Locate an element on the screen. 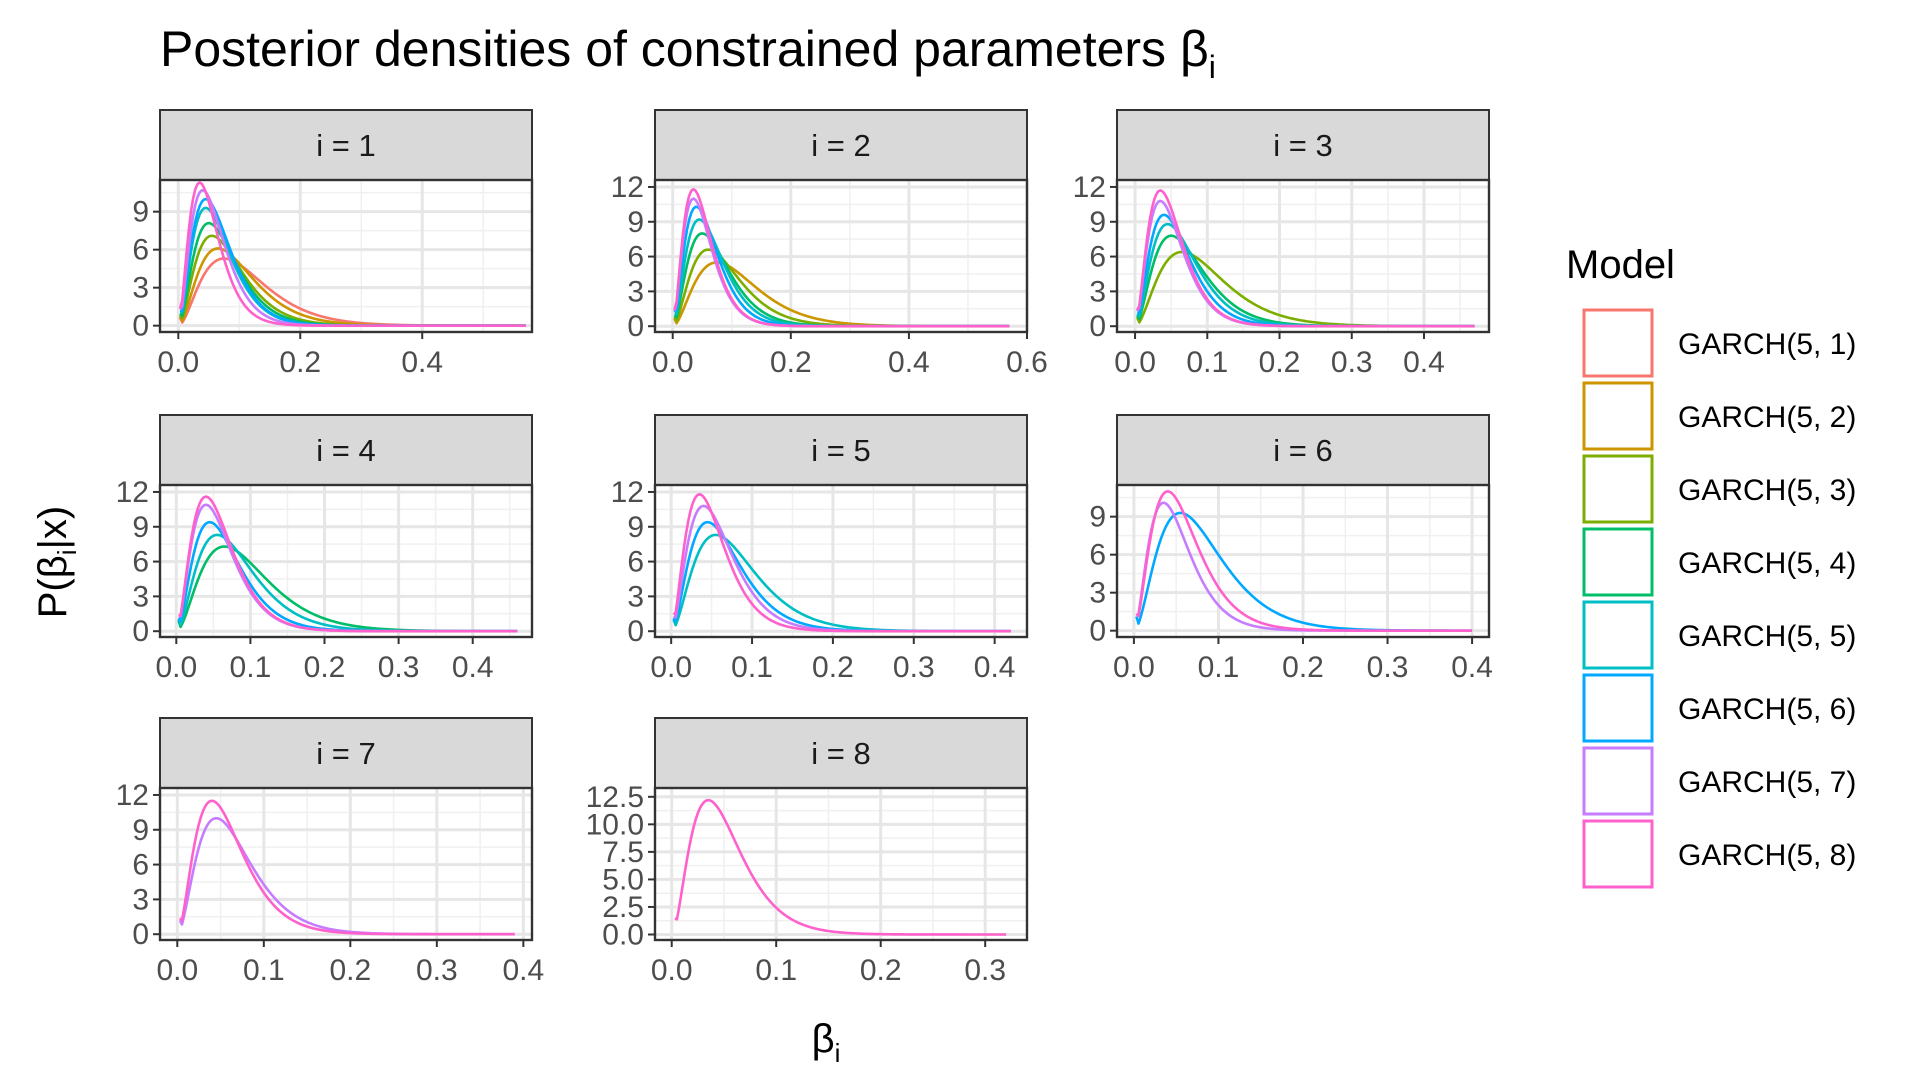 The width and height of the screenshot is (1920, 1080). x-axis-title: βi is located at coordinates (826, 1042).